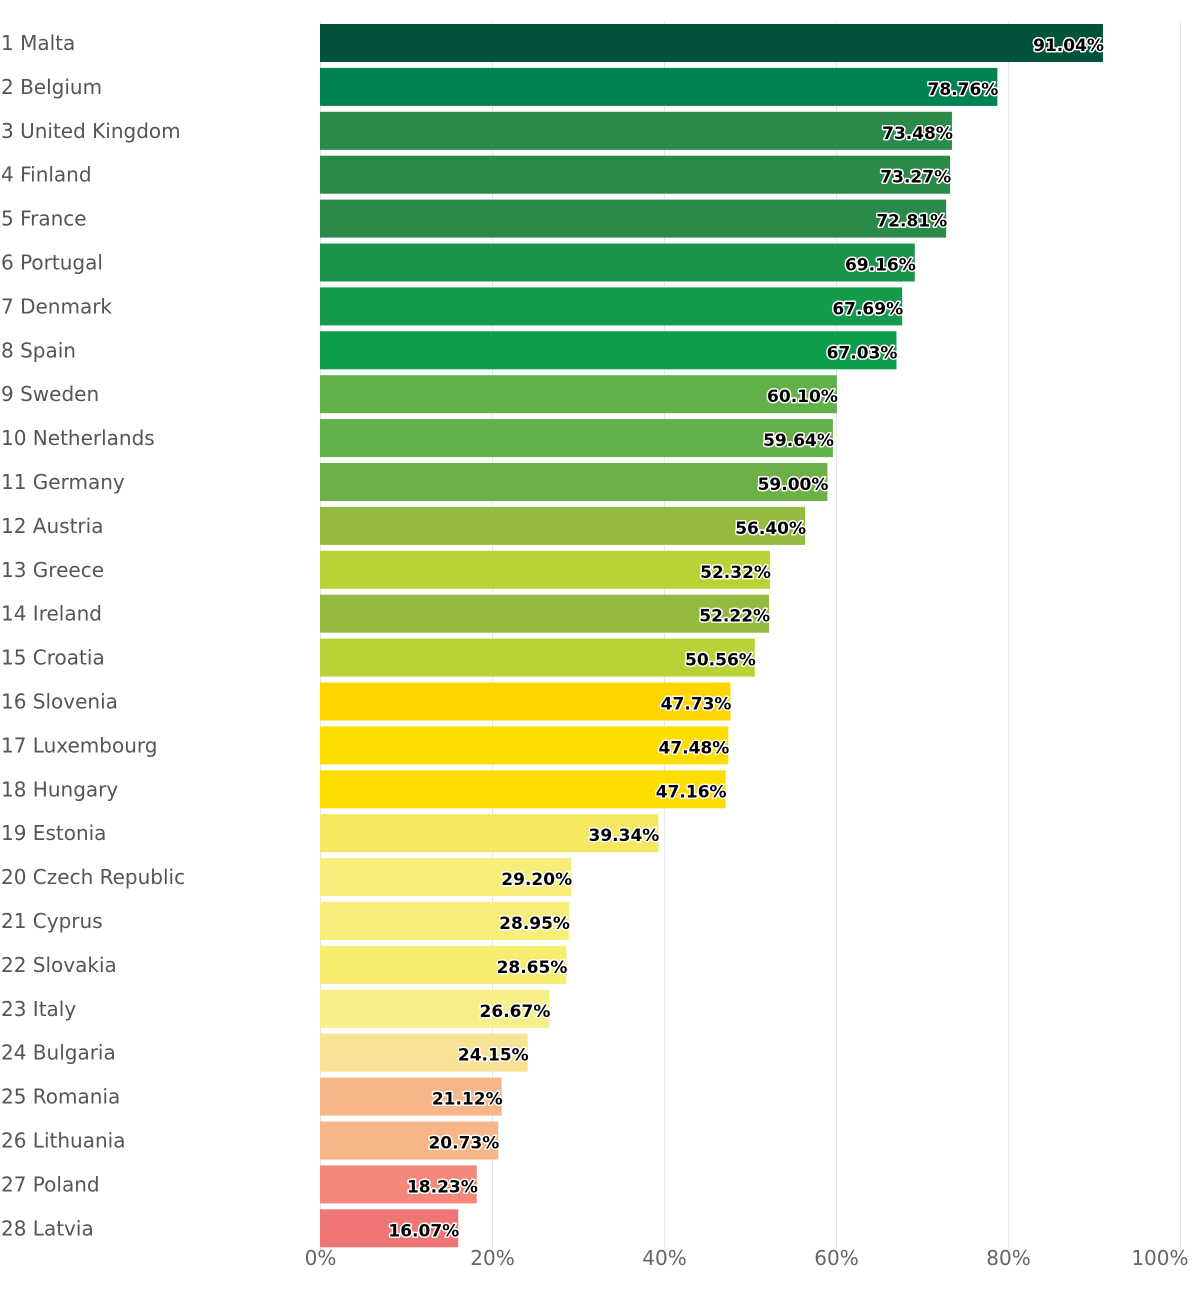 Image resolution: width=1200 pixels, height=1300 pixels. Describe the element at coordinates (691, 792) in the screenshot. I see `data-label: 47.16%` at that location.